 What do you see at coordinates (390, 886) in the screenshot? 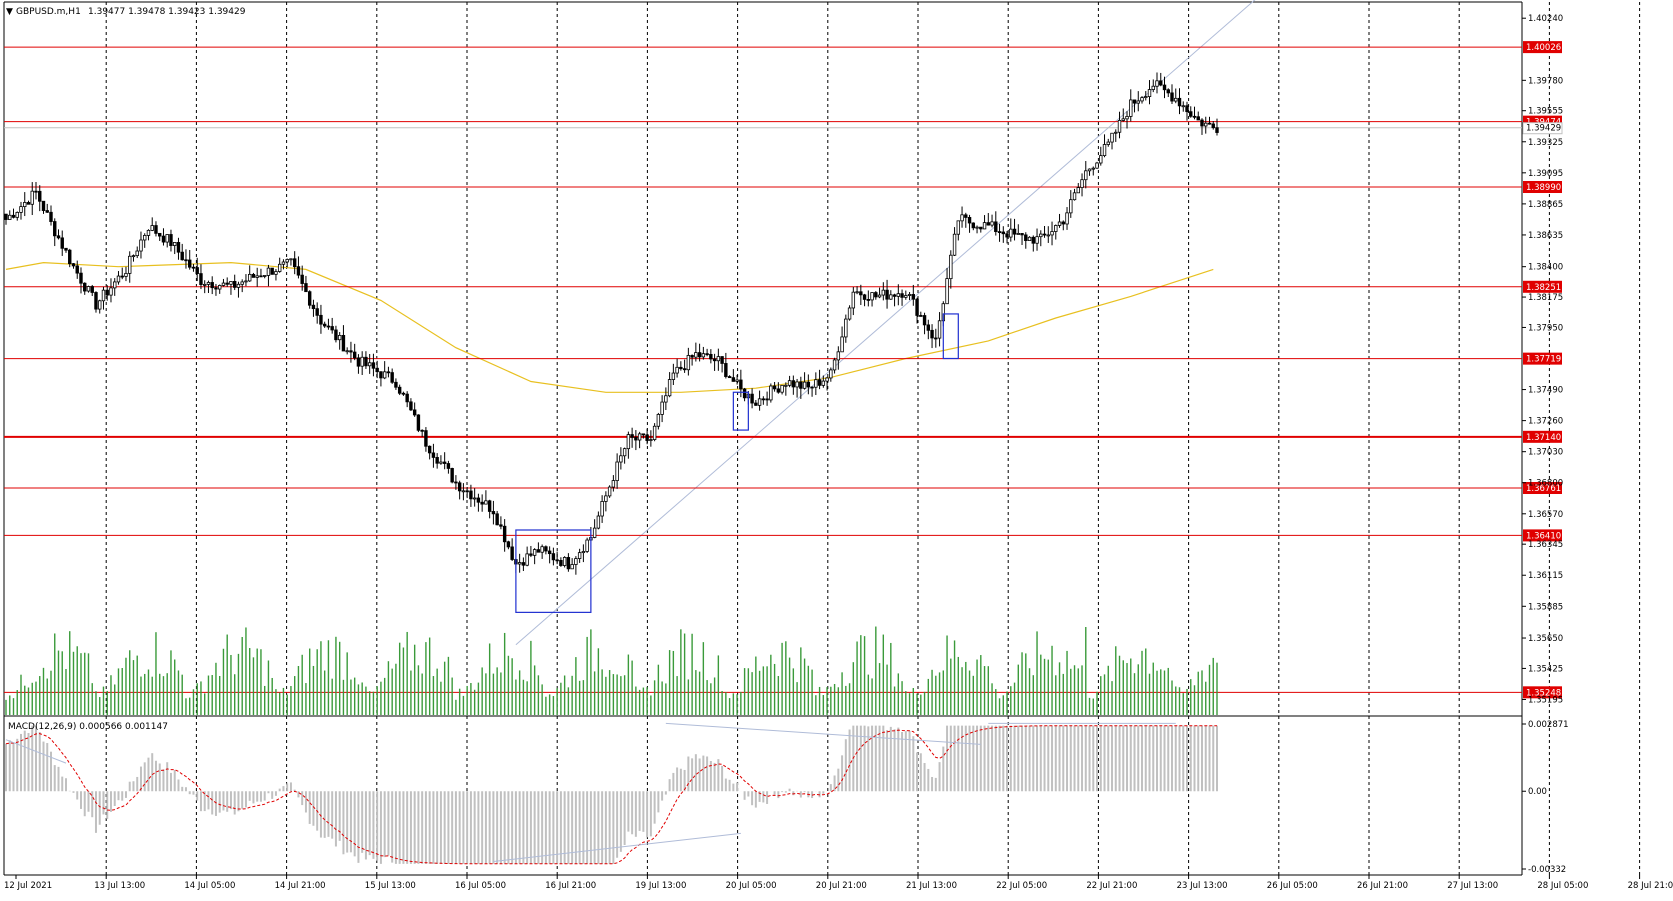
I see `time-label: 15 Jul 13:00` at bounding box center [390, 886].